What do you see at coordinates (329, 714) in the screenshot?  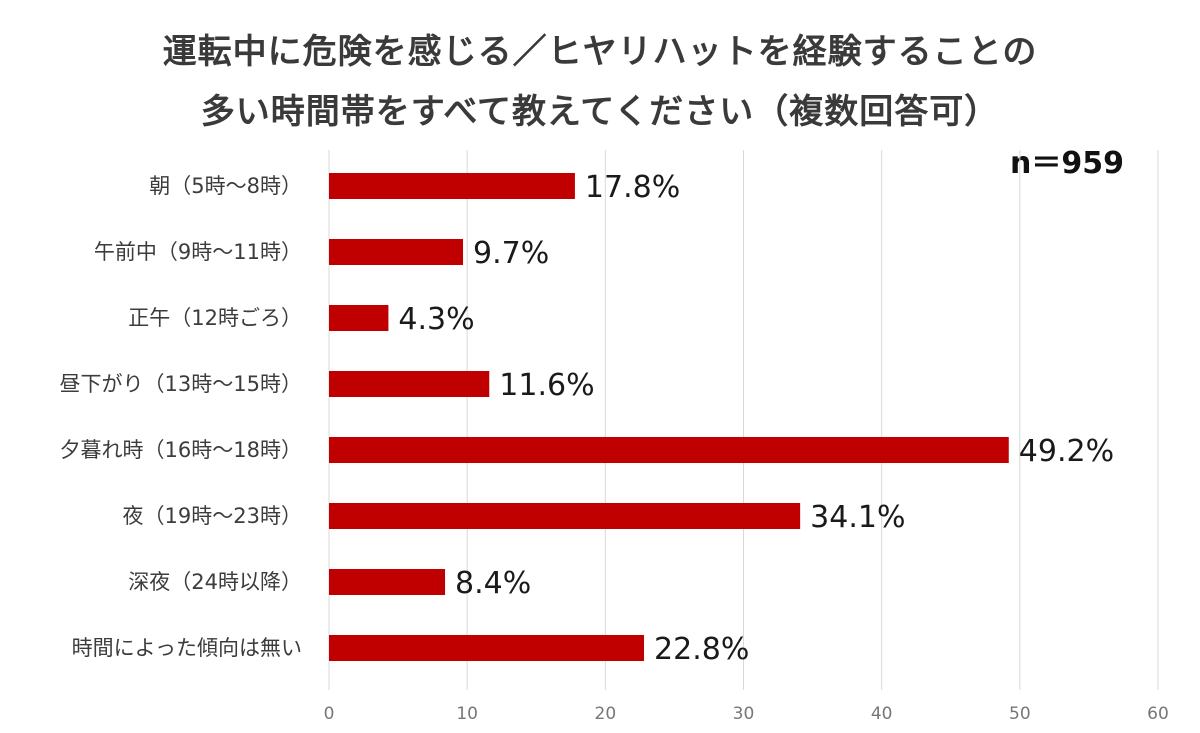 I see `x-tick-label: 0` at bounding box center [329, 714].